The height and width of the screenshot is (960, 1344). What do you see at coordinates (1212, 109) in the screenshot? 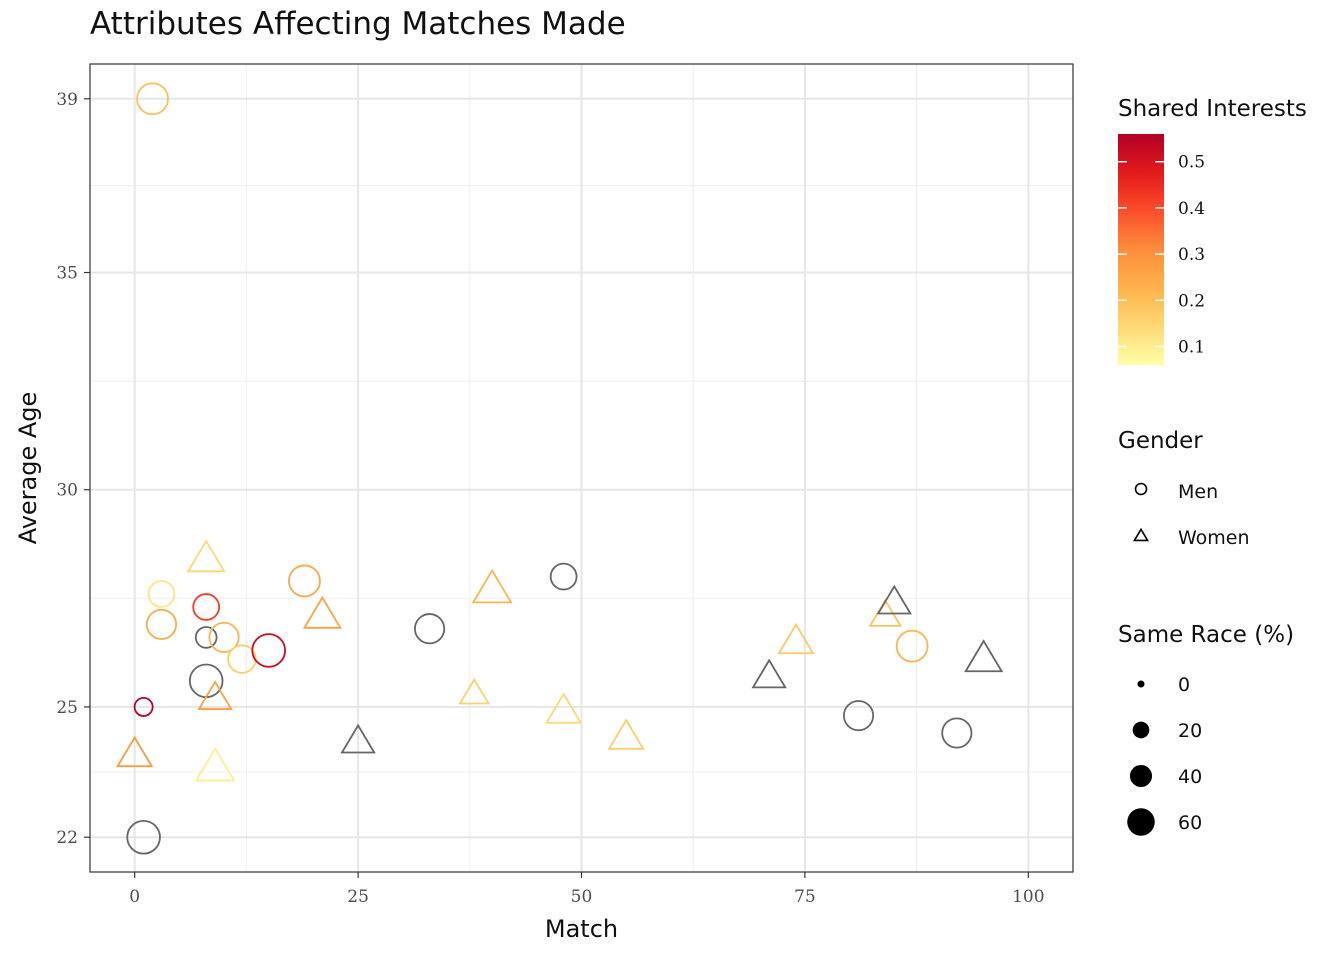
I see `color-legend-title: Shared Interests` at bounding box center [1212, 109].